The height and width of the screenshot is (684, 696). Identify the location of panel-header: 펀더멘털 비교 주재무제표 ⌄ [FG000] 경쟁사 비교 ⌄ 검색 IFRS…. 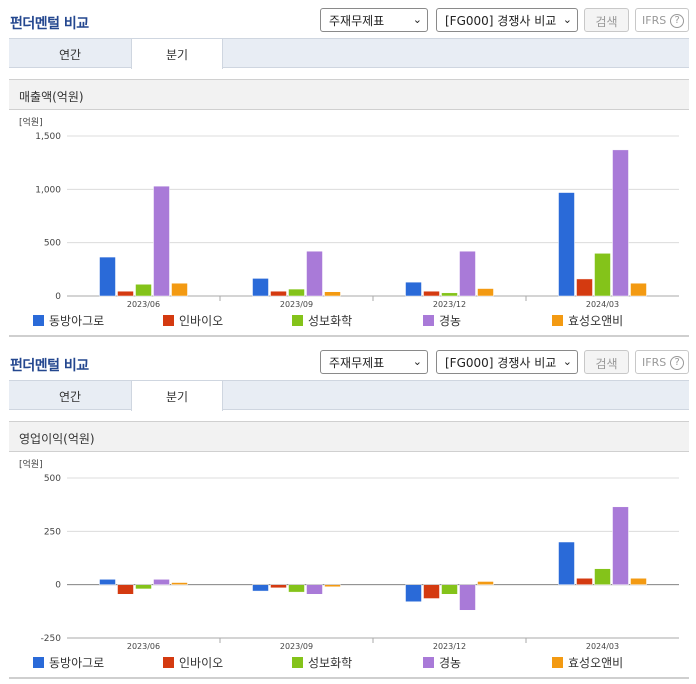
(348, 361).